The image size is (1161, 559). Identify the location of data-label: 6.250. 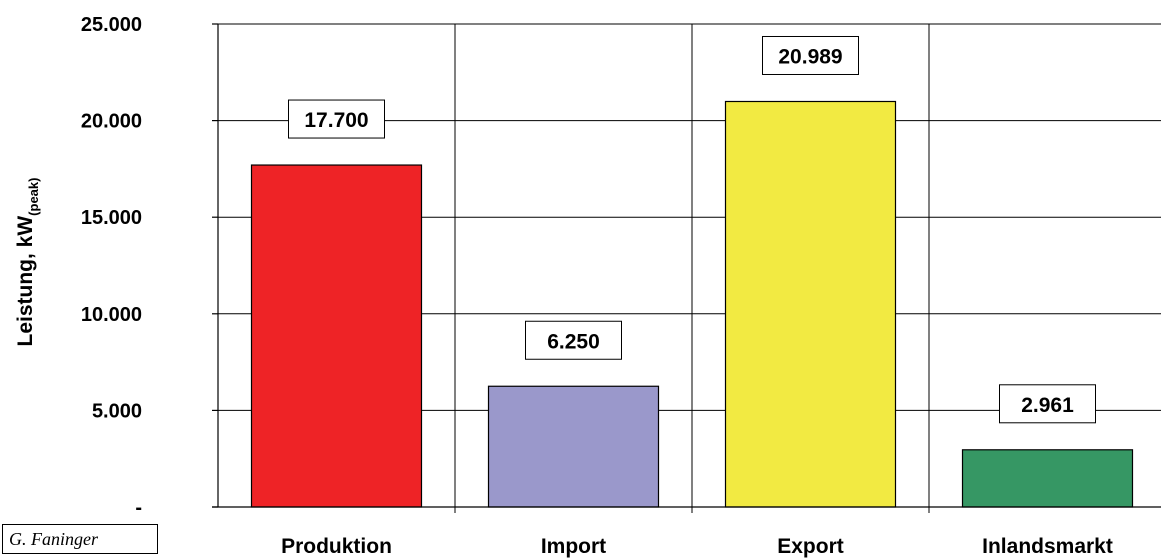
(573, 341).